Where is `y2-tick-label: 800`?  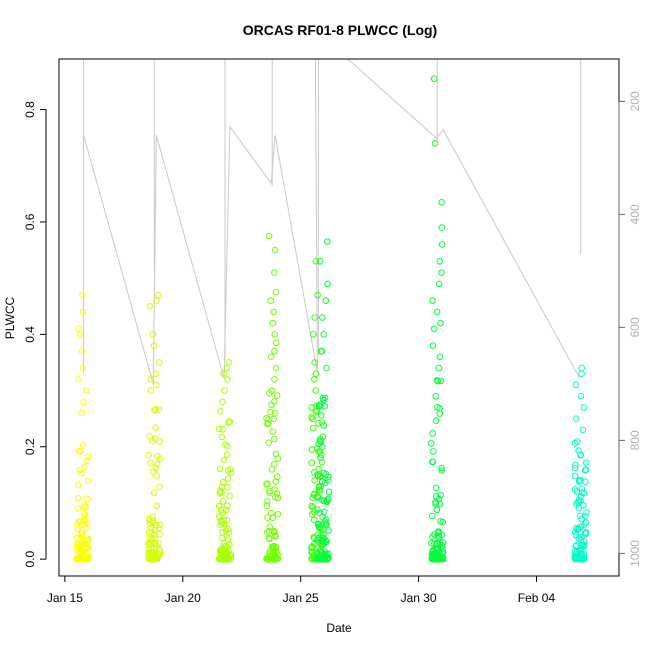
y2-tick-label: 800 is located at coordinates (635, 440).